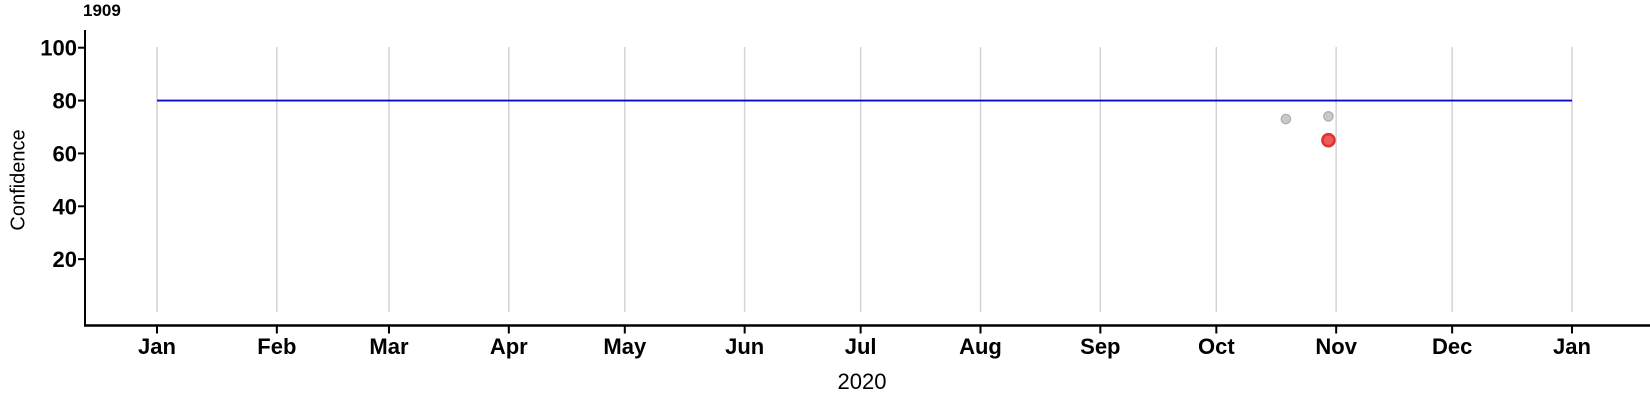 The height and width of the screenshot is (400, 1650). I want to click on y-tick-label: 100, so click(58, 48).